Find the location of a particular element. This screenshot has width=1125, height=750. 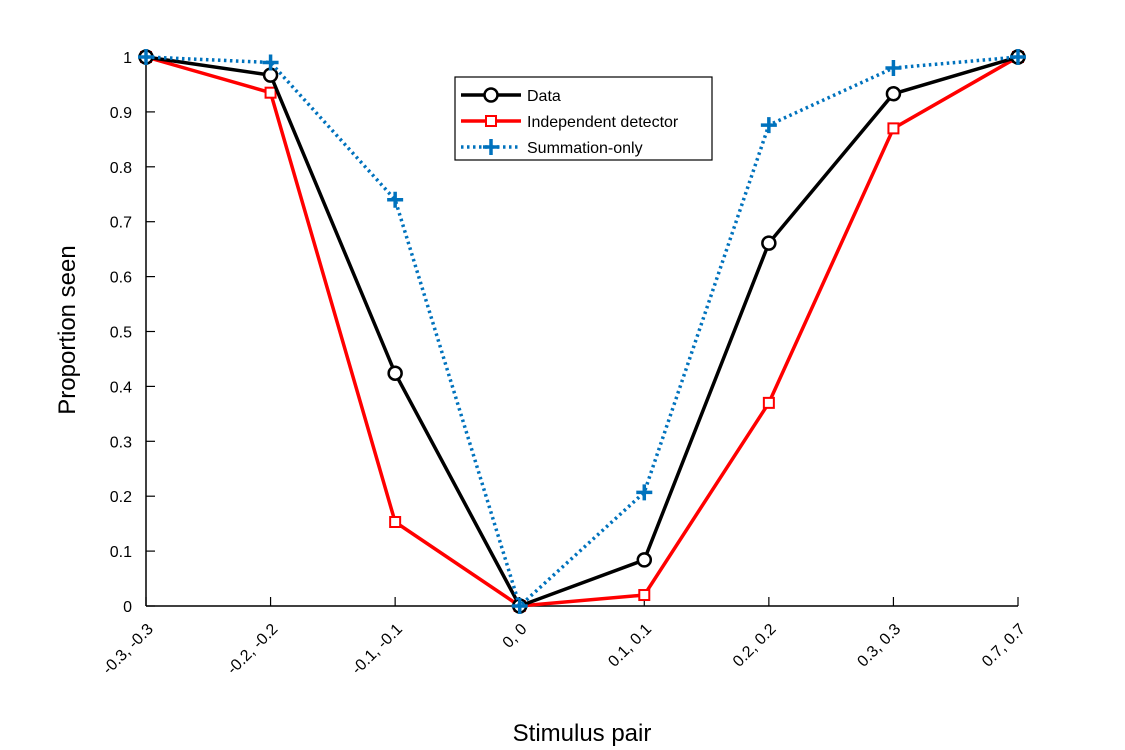

x-tick-label: 0.3, 0.3 is located at coordinates (879, 646).